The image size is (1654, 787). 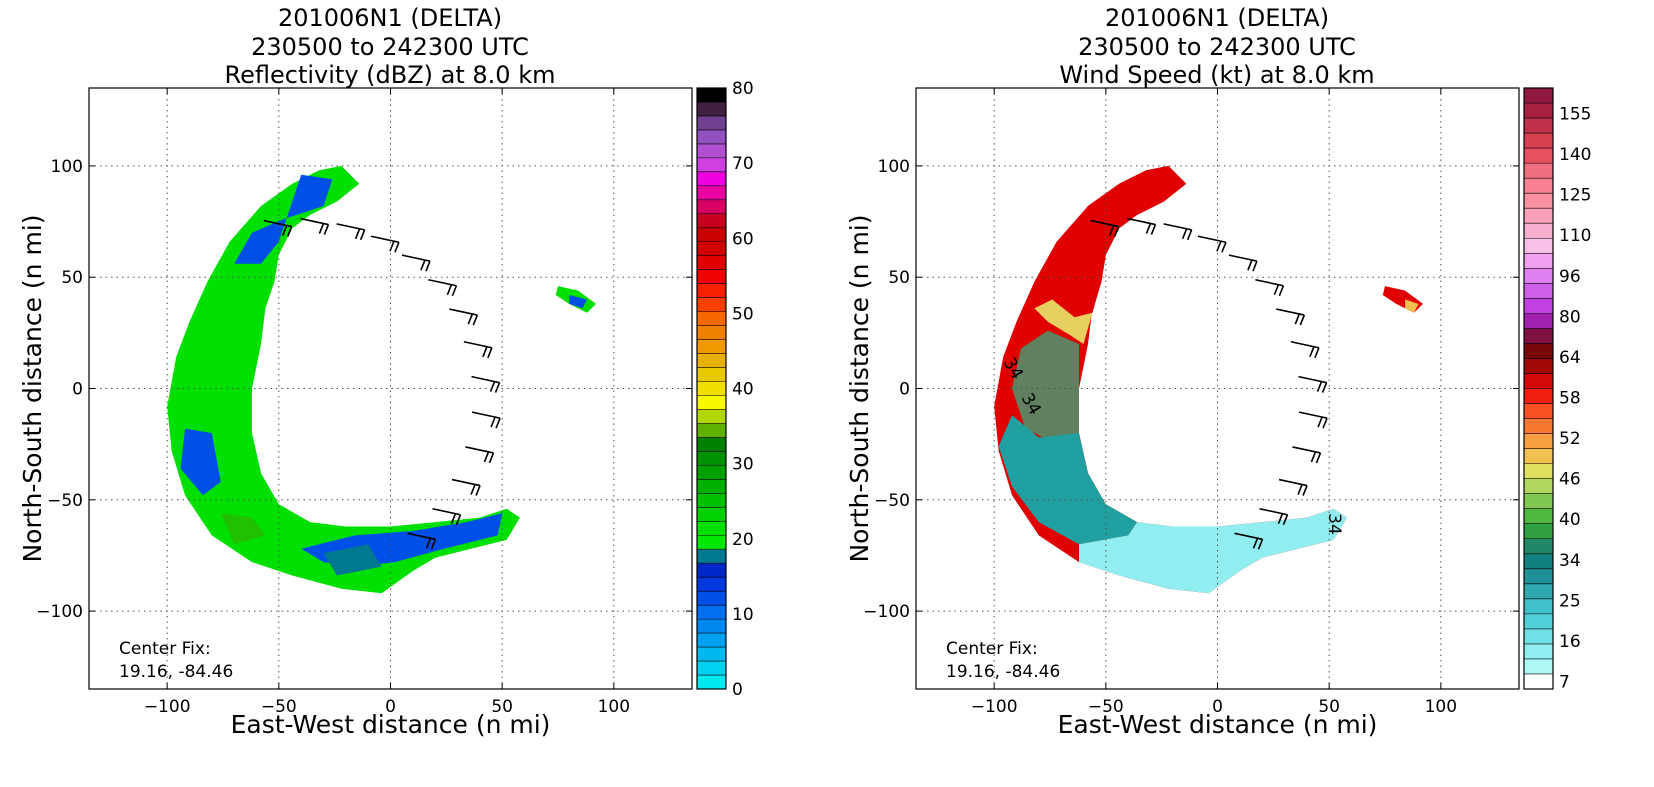 I want to click on x-tick-label: 100, so click(x=614, y=707).